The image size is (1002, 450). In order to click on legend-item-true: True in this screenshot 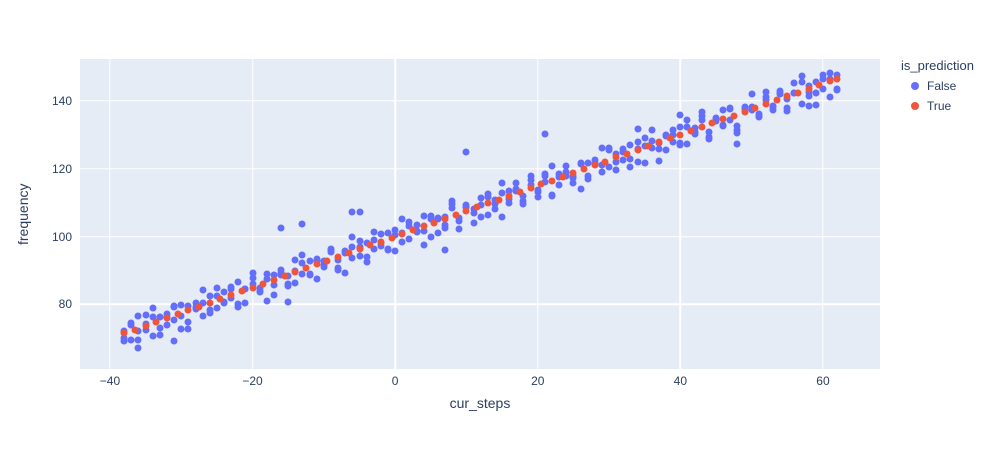, I will do `click(935, 106)`.